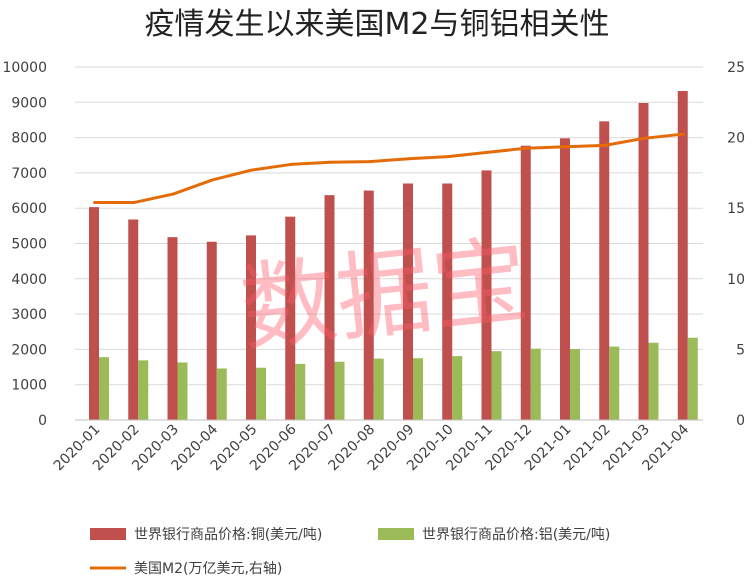  Describe the element at coordinates (736, 139) in the screenshot. I see `right-tick-label: 20` at that location.